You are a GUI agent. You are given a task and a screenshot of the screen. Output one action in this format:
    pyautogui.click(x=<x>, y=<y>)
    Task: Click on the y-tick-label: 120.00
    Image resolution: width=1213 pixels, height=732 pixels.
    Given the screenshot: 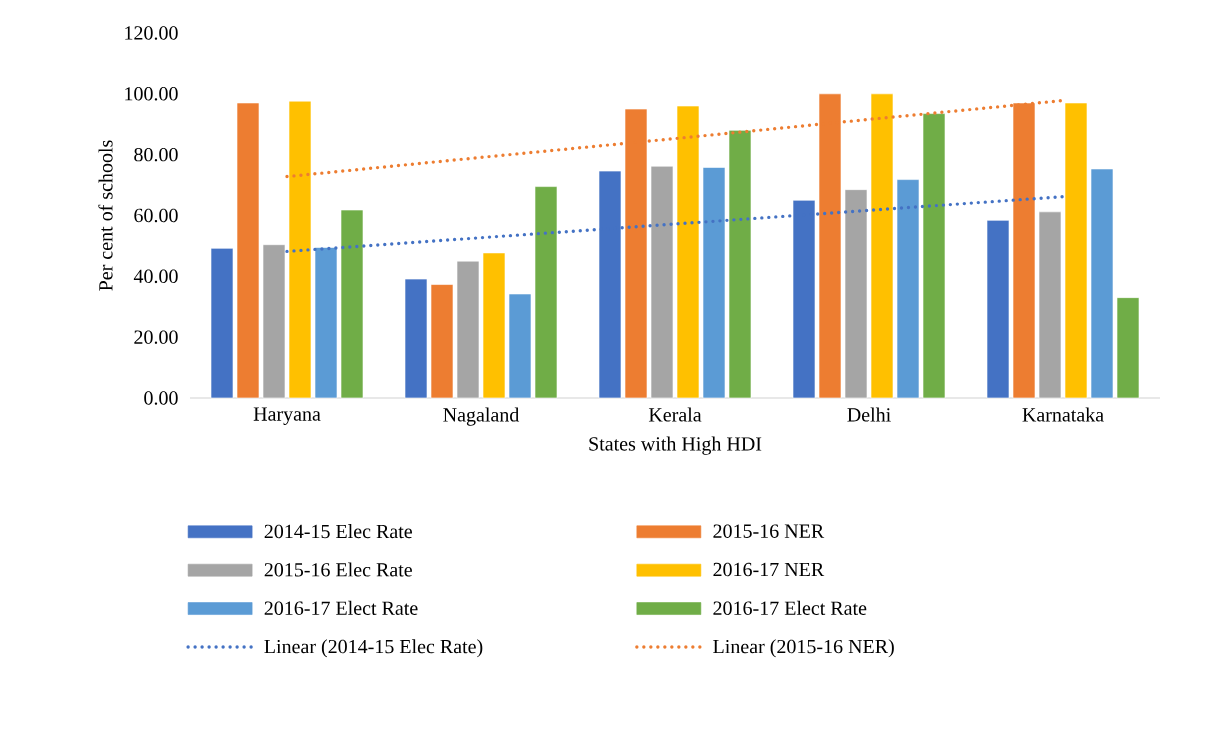 What is the action you would take?
    pyautogui.click(x=151, y=33)
    